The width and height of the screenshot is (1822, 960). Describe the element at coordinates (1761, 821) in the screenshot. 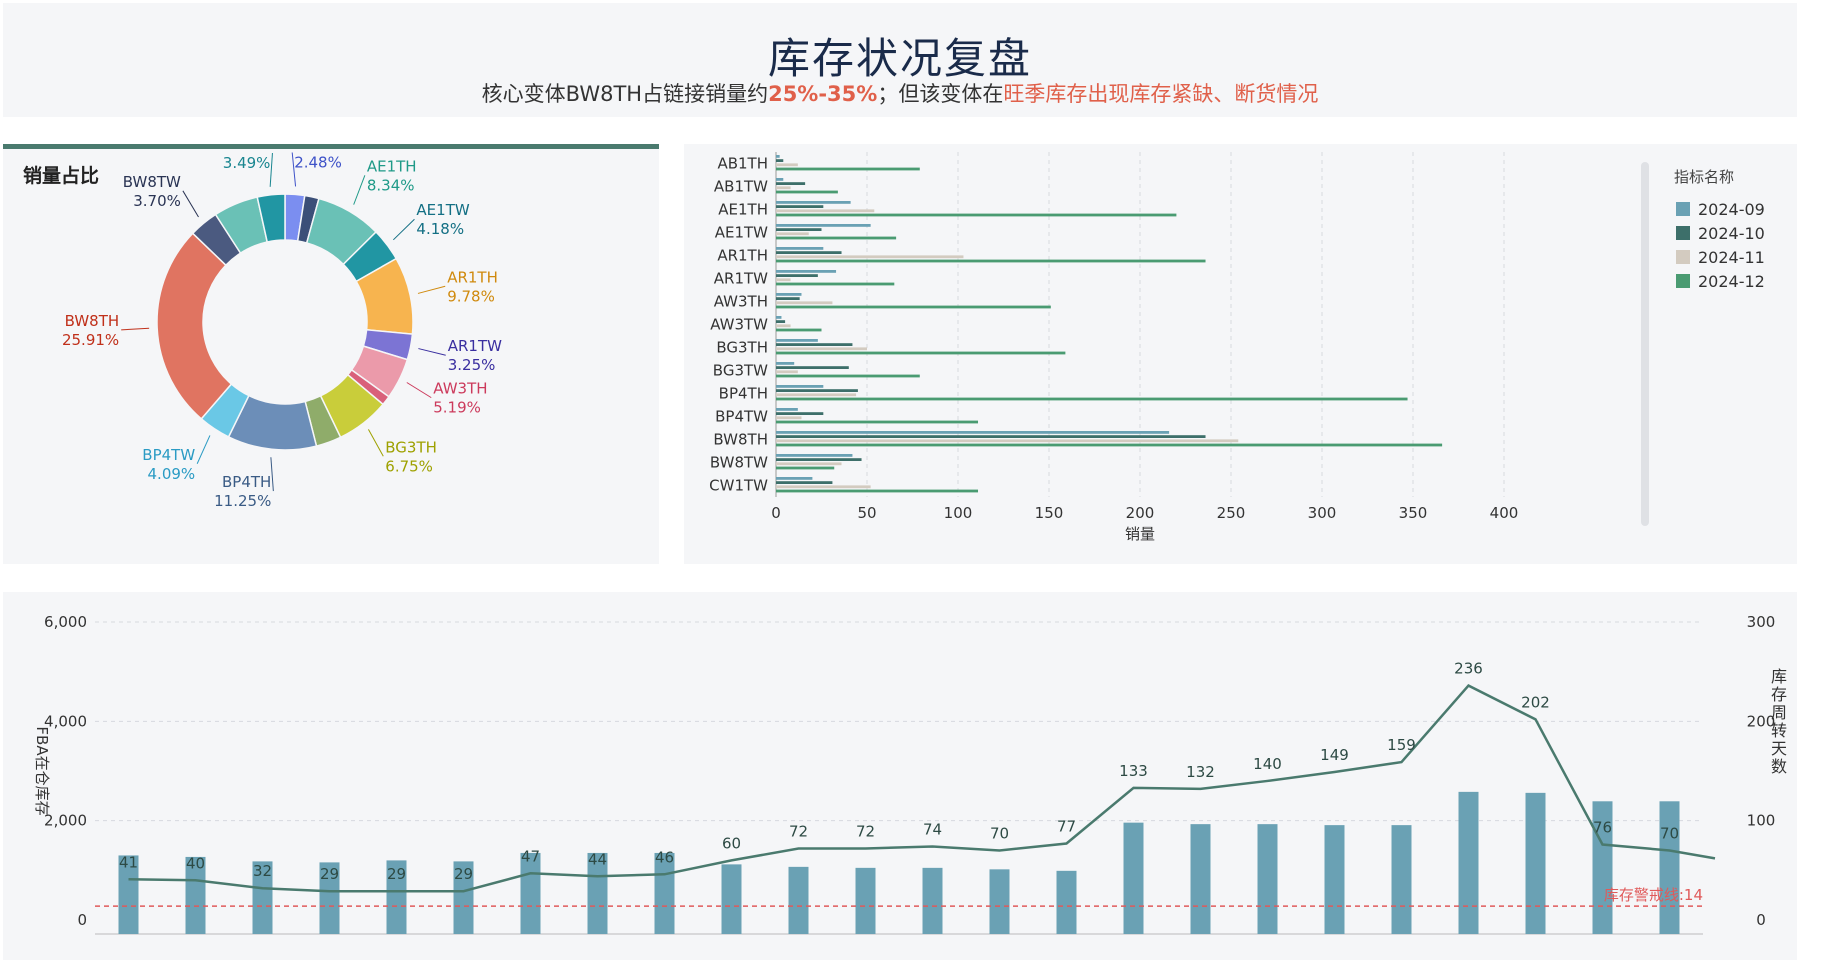

I see `combo-y-right-tick: 100` at that location.